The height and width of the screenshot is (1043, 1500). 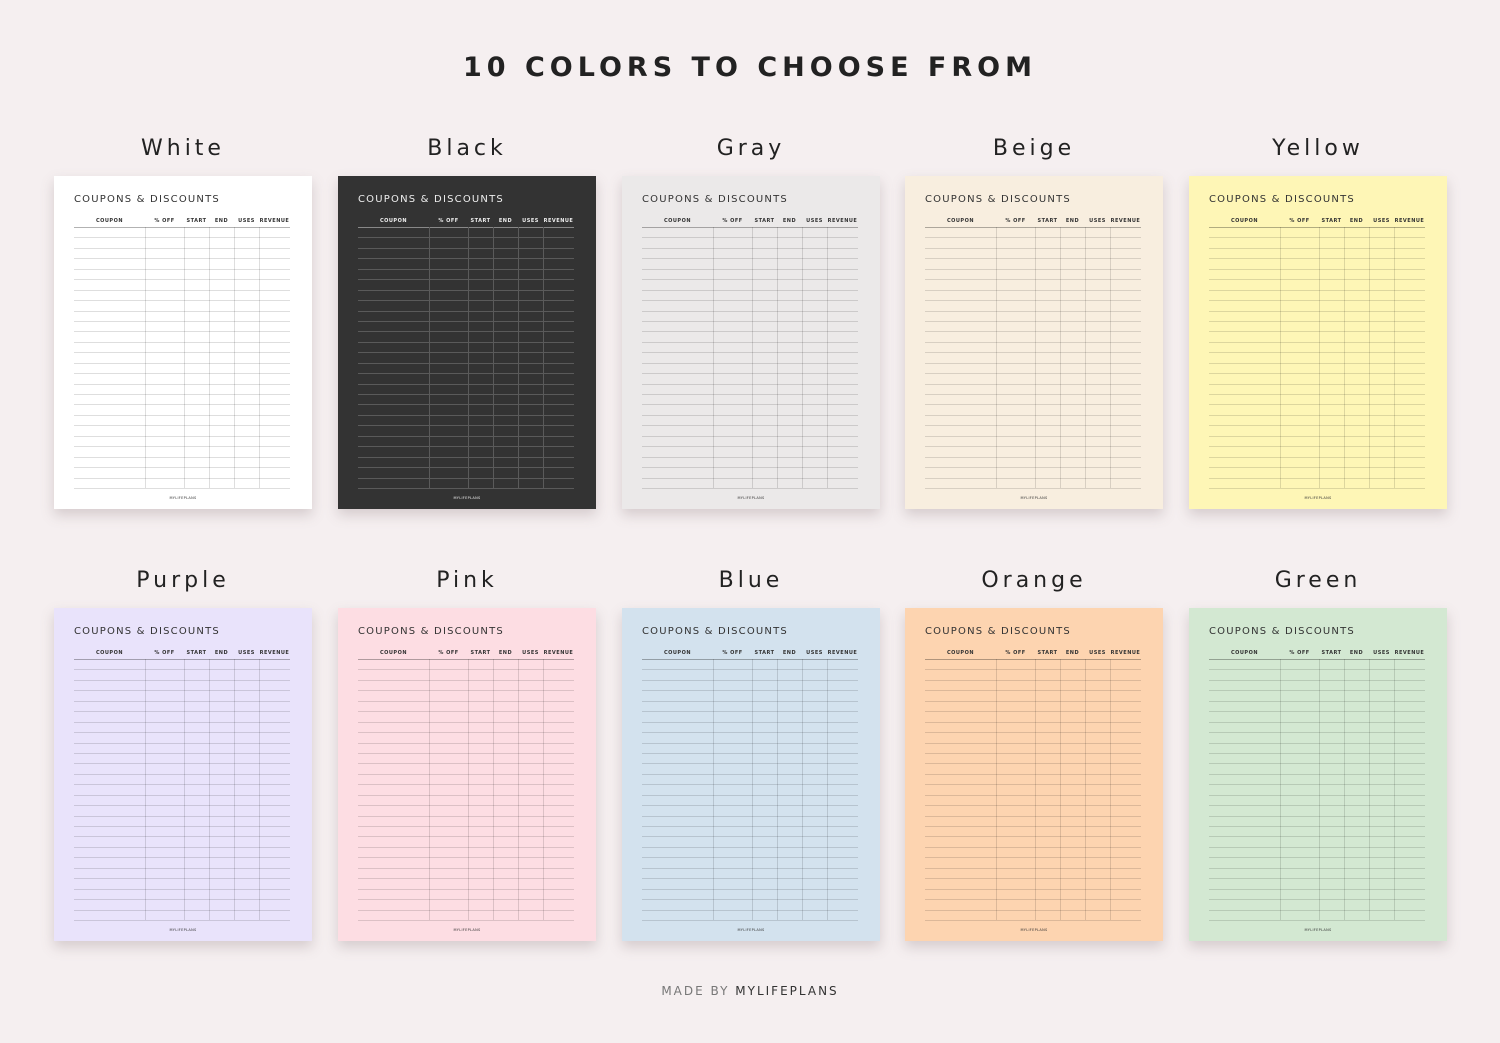 I want to click on credit-brand: MYLIFEPLANS, so click(x=787, y=991).